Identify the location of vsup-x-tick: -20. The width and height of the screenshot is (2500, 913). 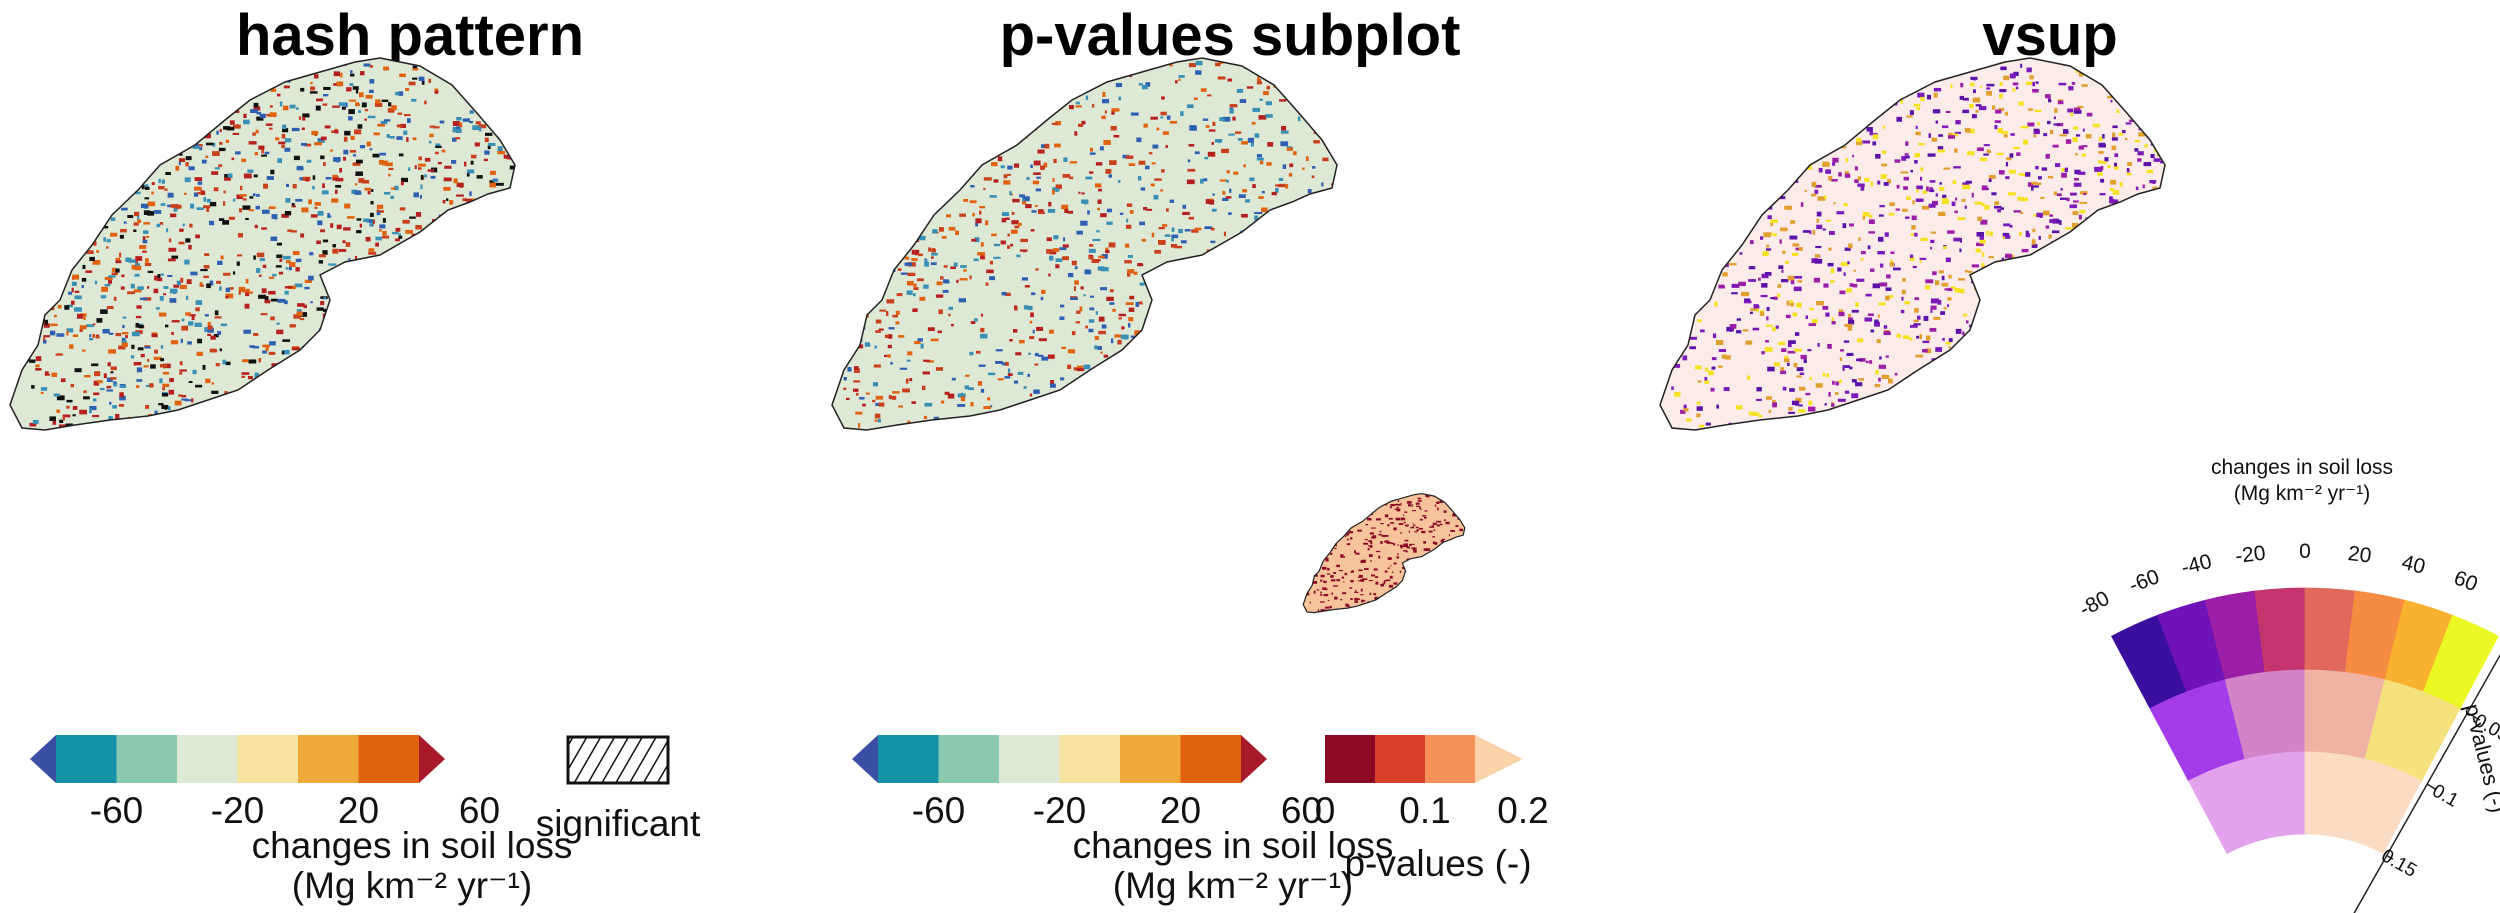
(2250, 555).